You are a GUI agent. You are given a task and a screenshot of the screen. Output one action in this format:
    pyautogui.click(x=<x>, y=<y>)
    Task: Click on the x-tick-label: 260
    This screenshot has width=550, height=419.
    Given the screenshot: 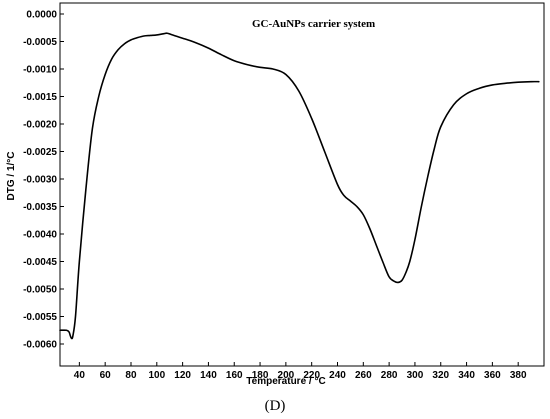 What is the action you would take?
    pyautogui.click(x=363, y=375)
    